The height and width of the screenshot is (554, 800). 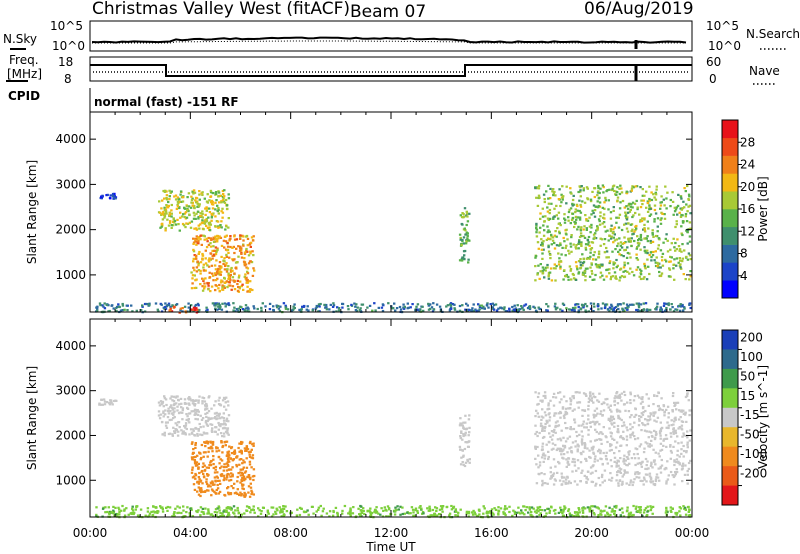 I want to click on y-tick-label: 2000, so click(x=70, y=435).